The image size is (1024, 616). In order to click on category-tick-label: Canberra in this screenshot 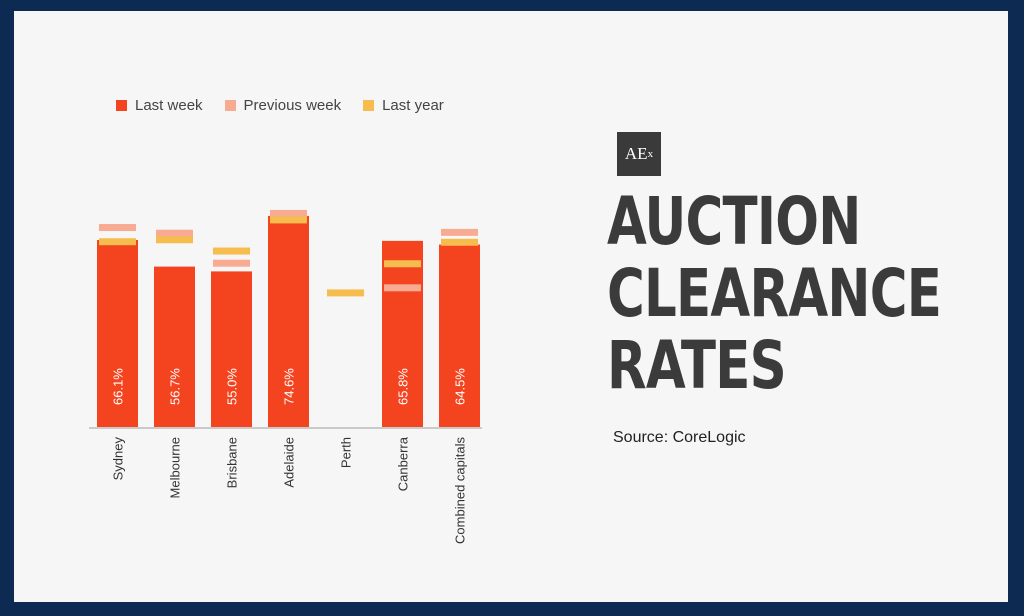, I will do `click(403, 463)`.